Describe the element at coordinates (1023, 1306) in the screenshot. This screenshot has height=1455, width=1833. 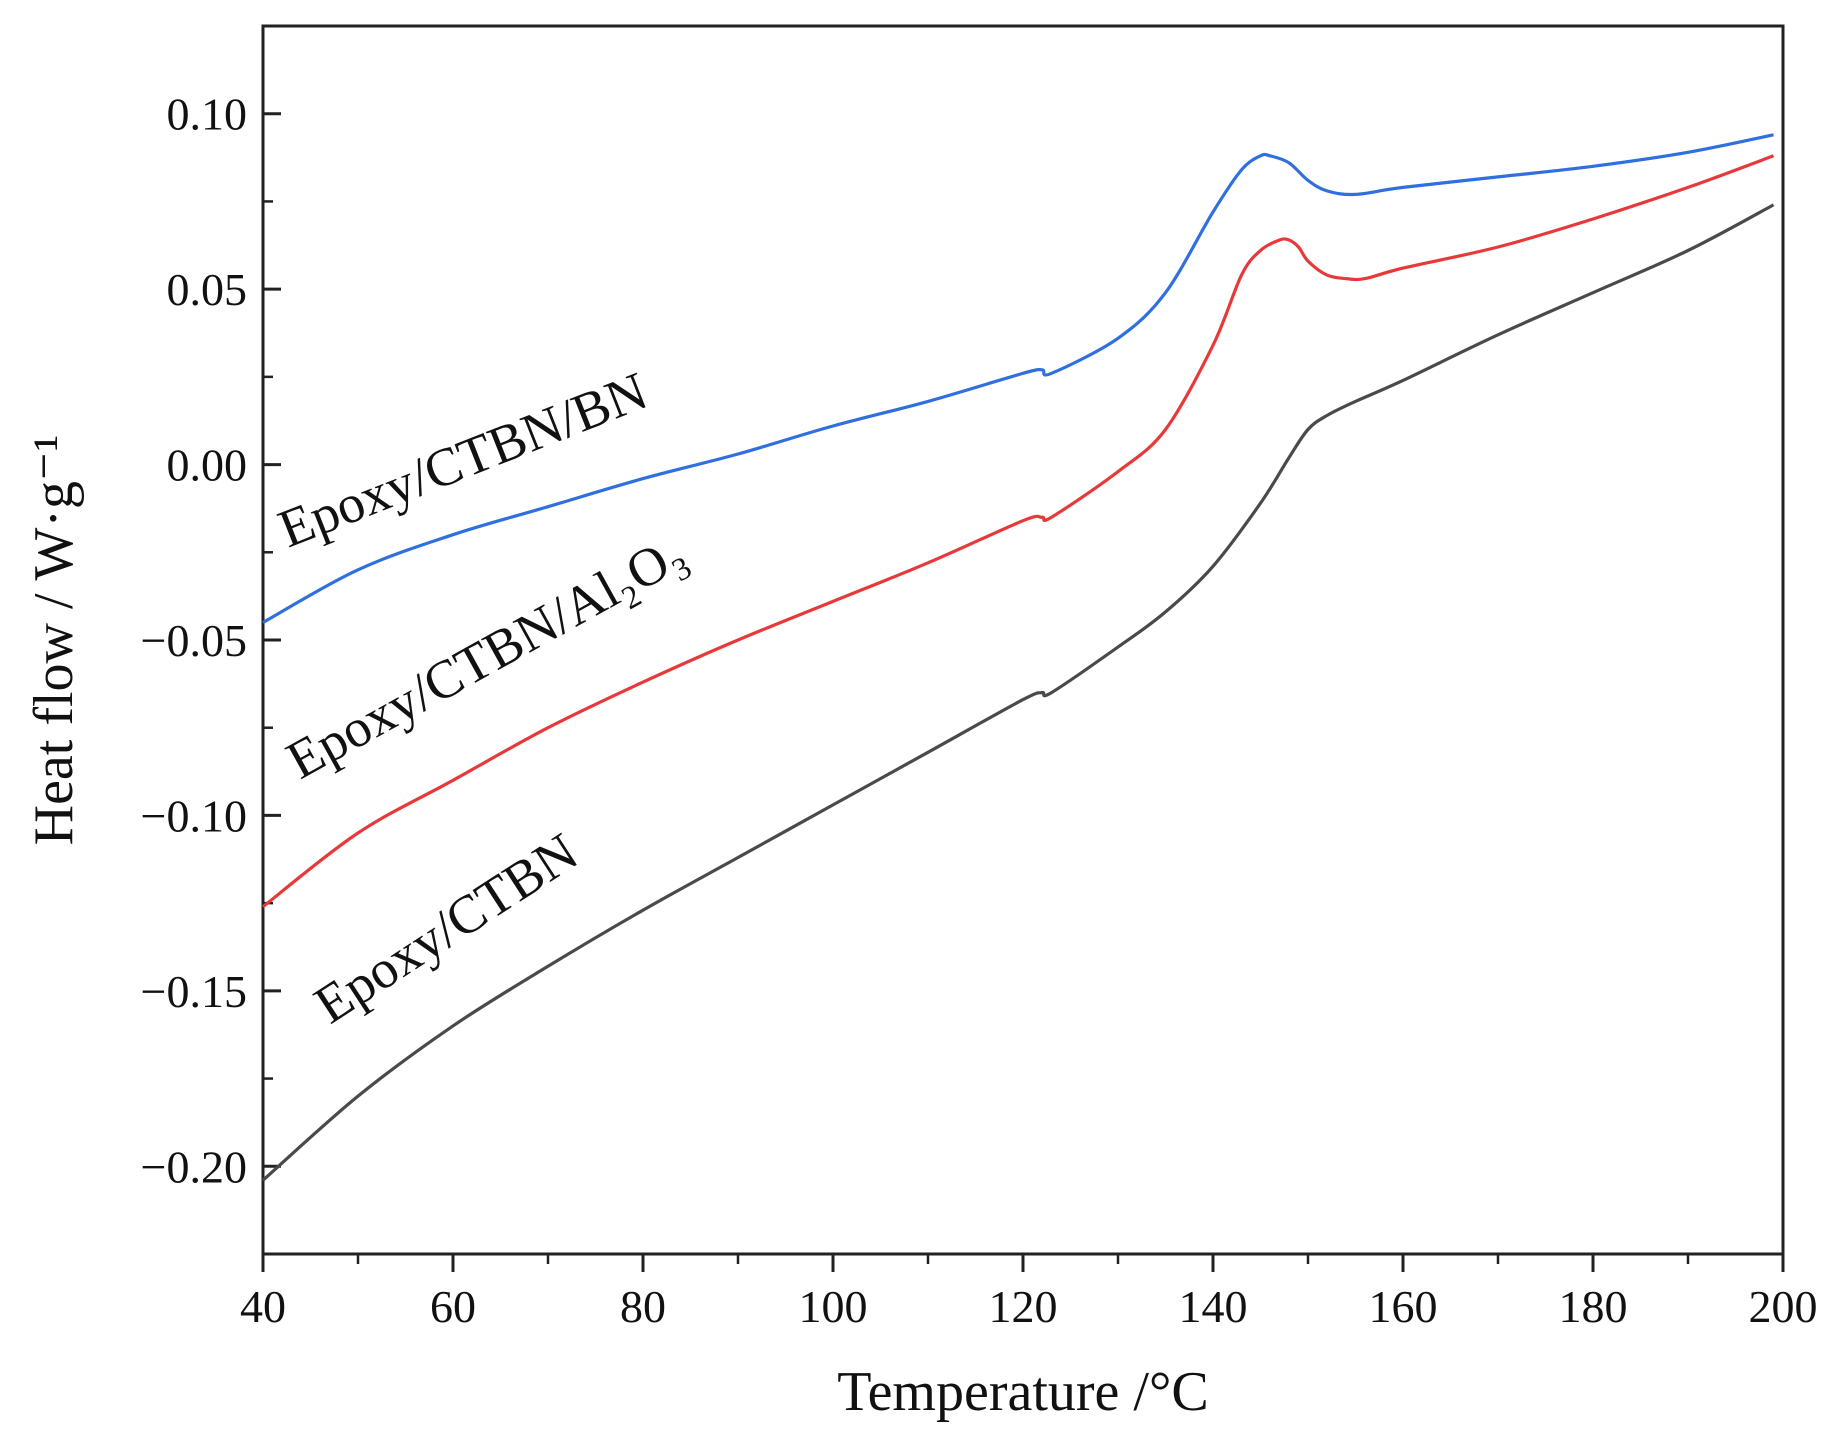
I see `x-tick-label: 120` at that location.